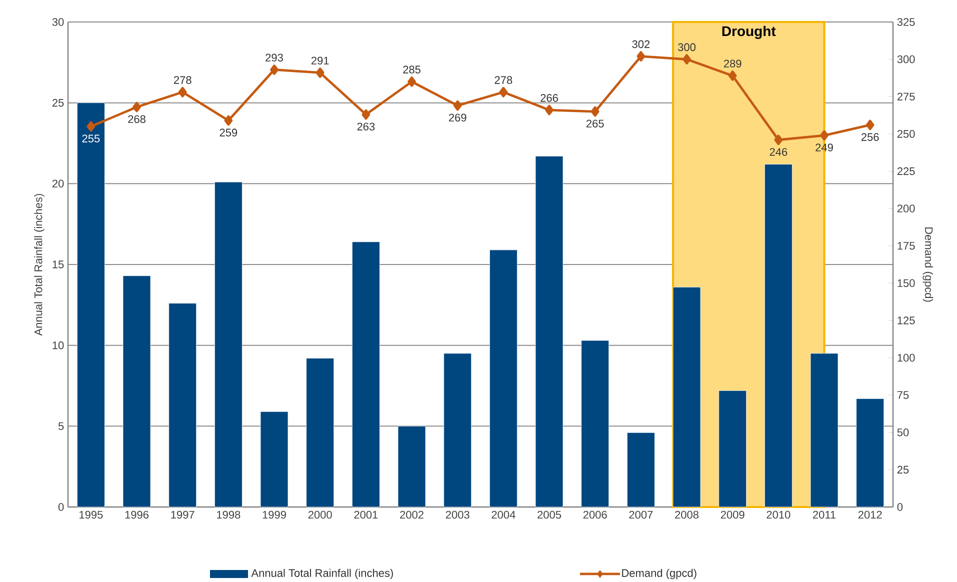  What do you see at coordinates (457, 118) in the screenshot?
I see `data-label: 269` at bounding box center [457, 118].